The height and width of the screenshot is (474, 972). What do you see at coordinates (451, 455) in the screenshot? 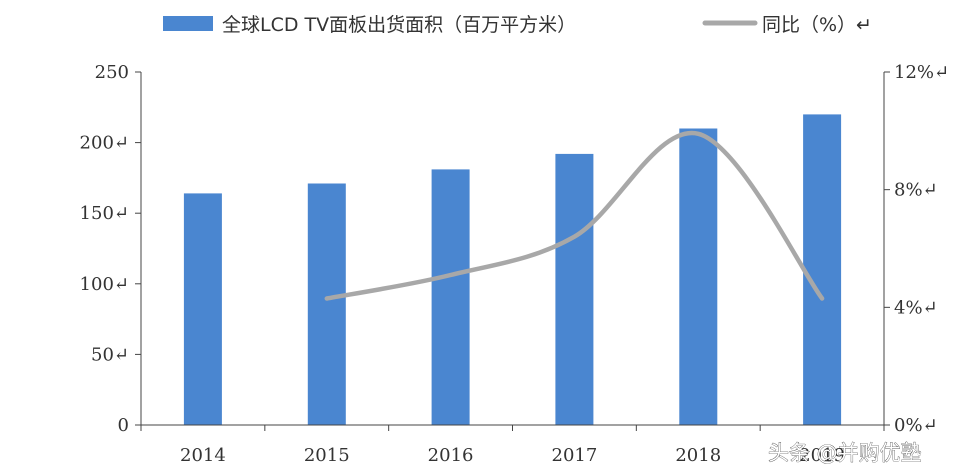
I see `x-tick-label-2016: 2016` at bounding box center [451, 455].